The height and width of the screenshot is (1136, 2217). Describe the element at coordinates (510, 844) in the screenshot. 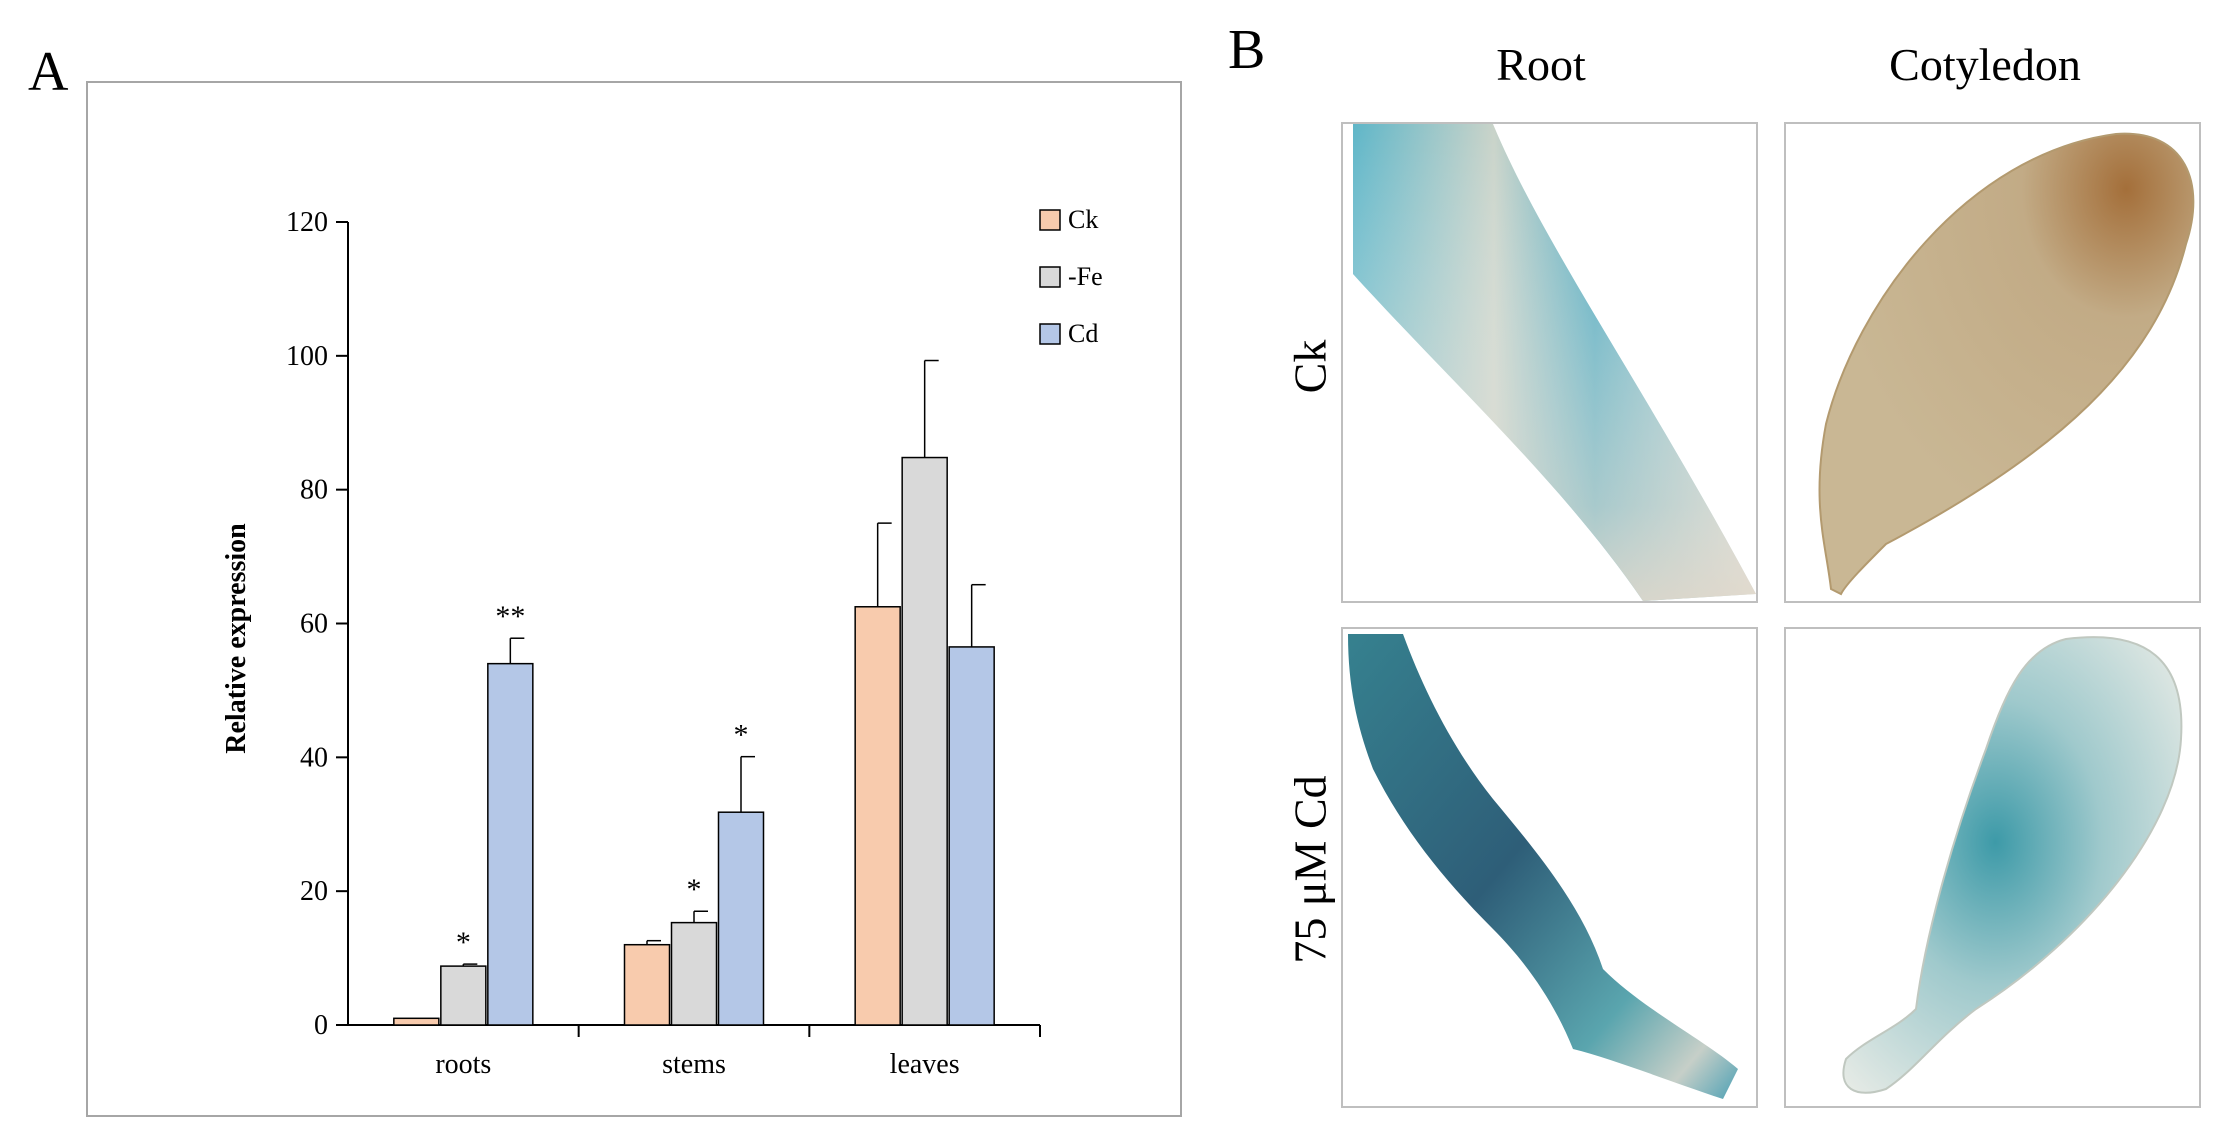

I see `bar-cd-roots` at that location.